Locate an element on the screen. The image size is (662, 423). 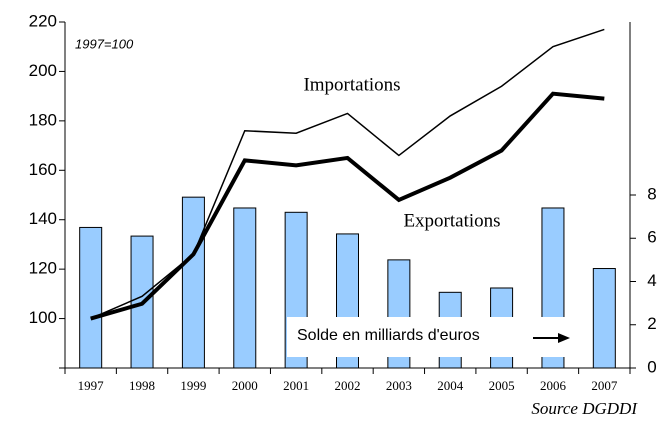
y2-tick-label: 2 is located at coordinates (651, 323).